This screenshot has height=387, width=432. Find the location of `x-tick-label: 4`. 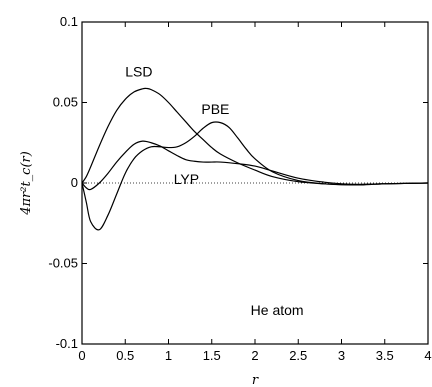

x-tick-label: 4 is located at coordinates (427, 355).